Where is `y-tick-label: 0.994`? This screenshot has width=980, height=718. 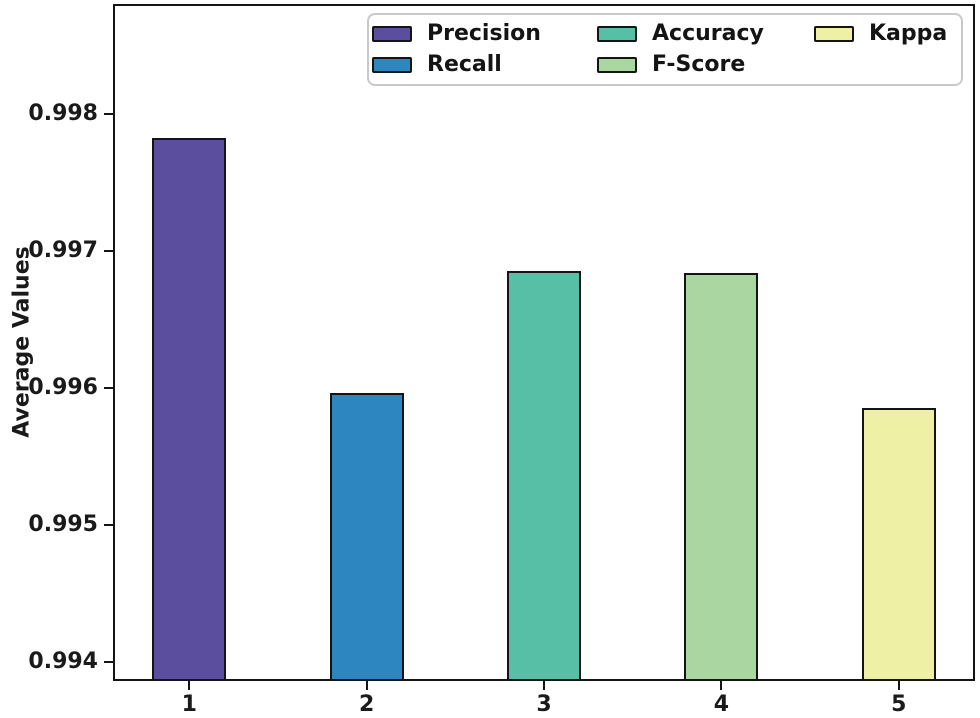 y-tick-label: 0.994 is located at coordinates (63, 661).